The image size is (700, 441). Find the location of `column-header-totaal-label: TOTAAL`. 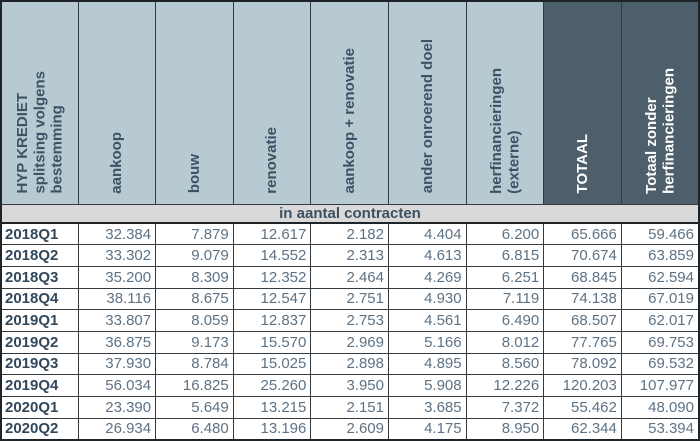

column-header-totaal-label: TOTAAL is located at coordinates (582, 164).